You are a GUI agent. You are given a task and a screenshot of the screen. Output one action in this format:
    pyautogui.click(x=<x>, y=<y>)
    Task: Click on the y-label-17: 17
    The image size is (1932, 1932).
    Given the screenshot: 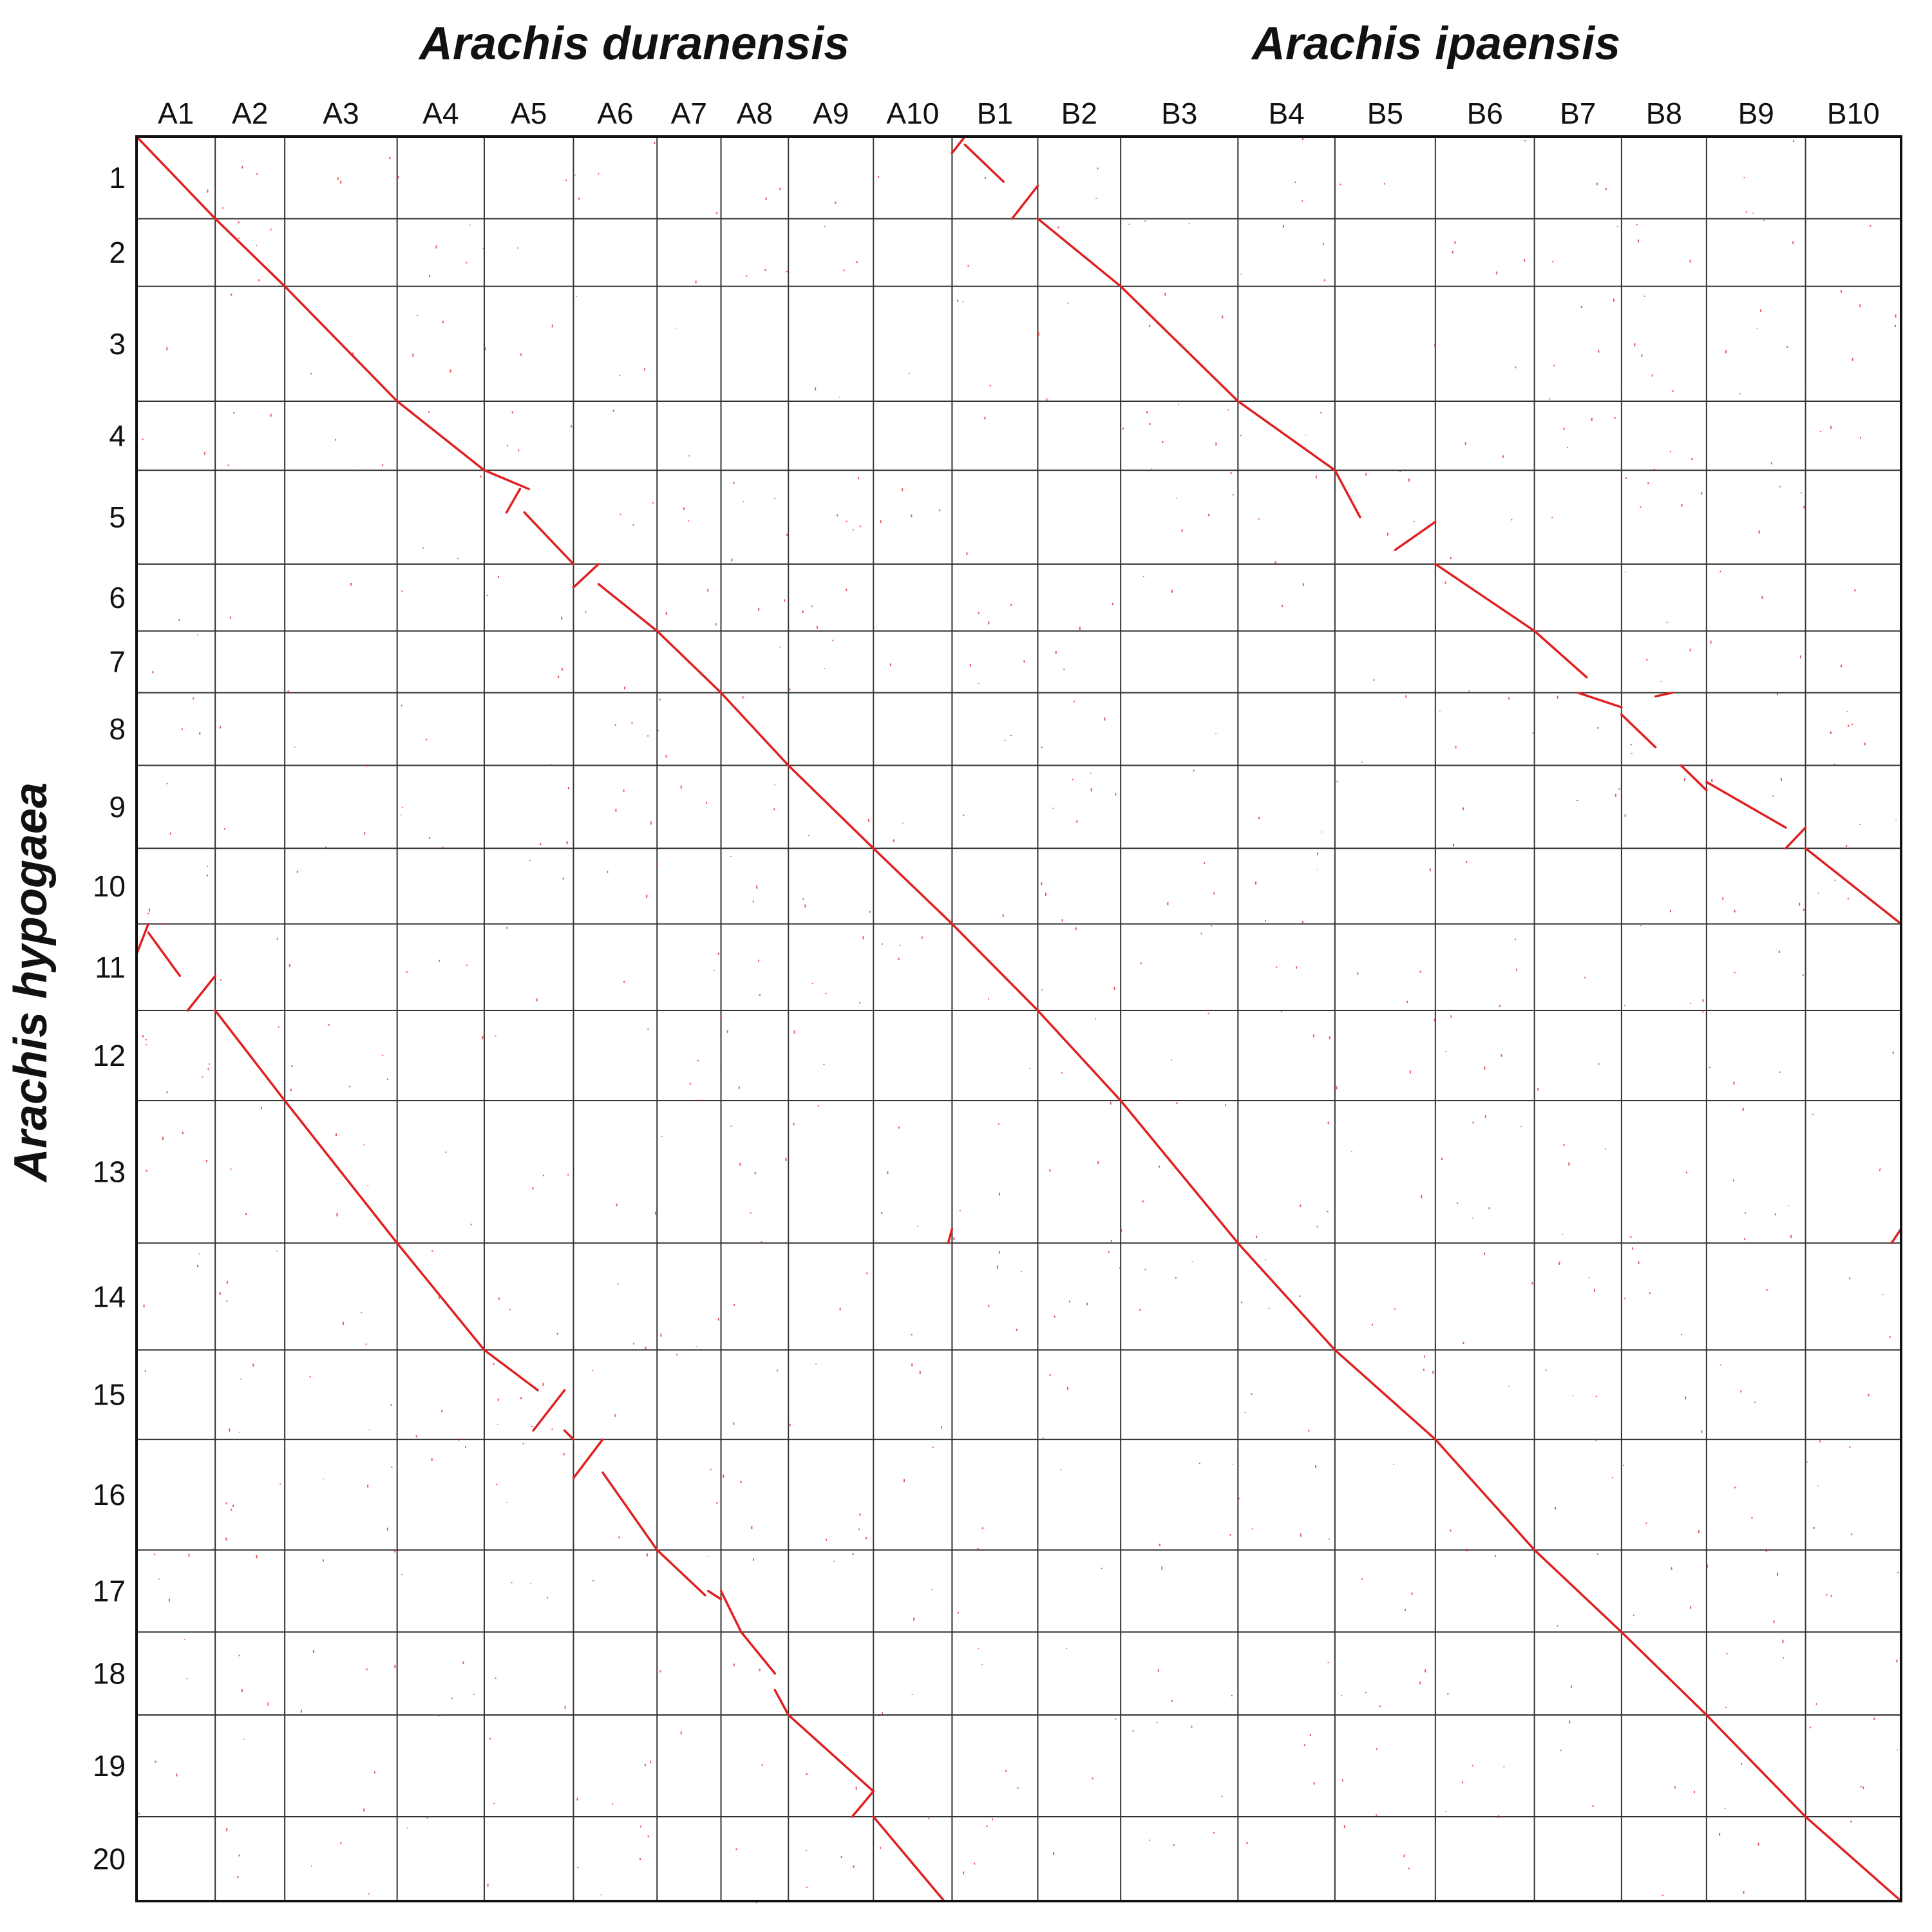 What is the action you would take?
    pyautogui.click(x=109, y=1591)
    